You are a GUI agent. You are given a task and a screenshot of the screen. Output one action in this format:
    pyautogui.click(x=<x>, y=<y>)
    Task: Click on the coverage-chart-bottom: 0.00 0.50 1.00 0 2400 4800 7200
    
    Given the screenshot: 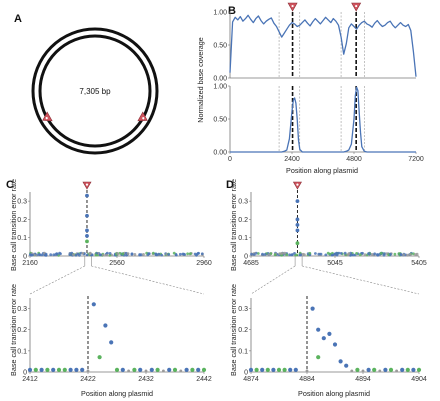 What is the action you would take?
    pyautogui.click(x=318, y=123)
    